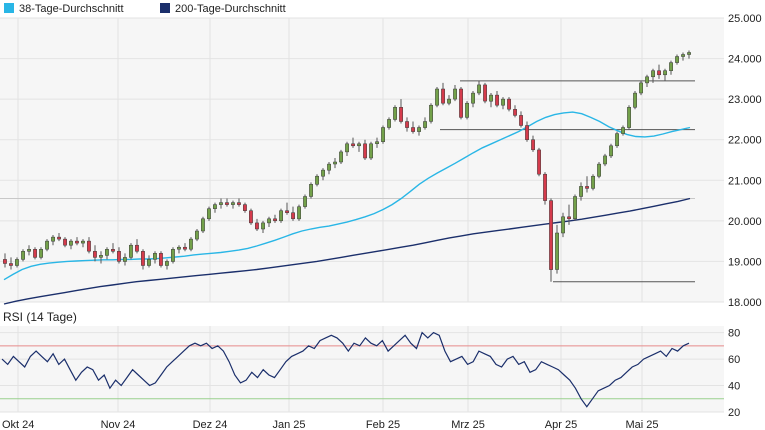 The image size is (765, 430). What do you see at coordinates (734, 413) in the screenshot?
I see `rsi-y-tick-label: 20` at bounding box center [734, 413].